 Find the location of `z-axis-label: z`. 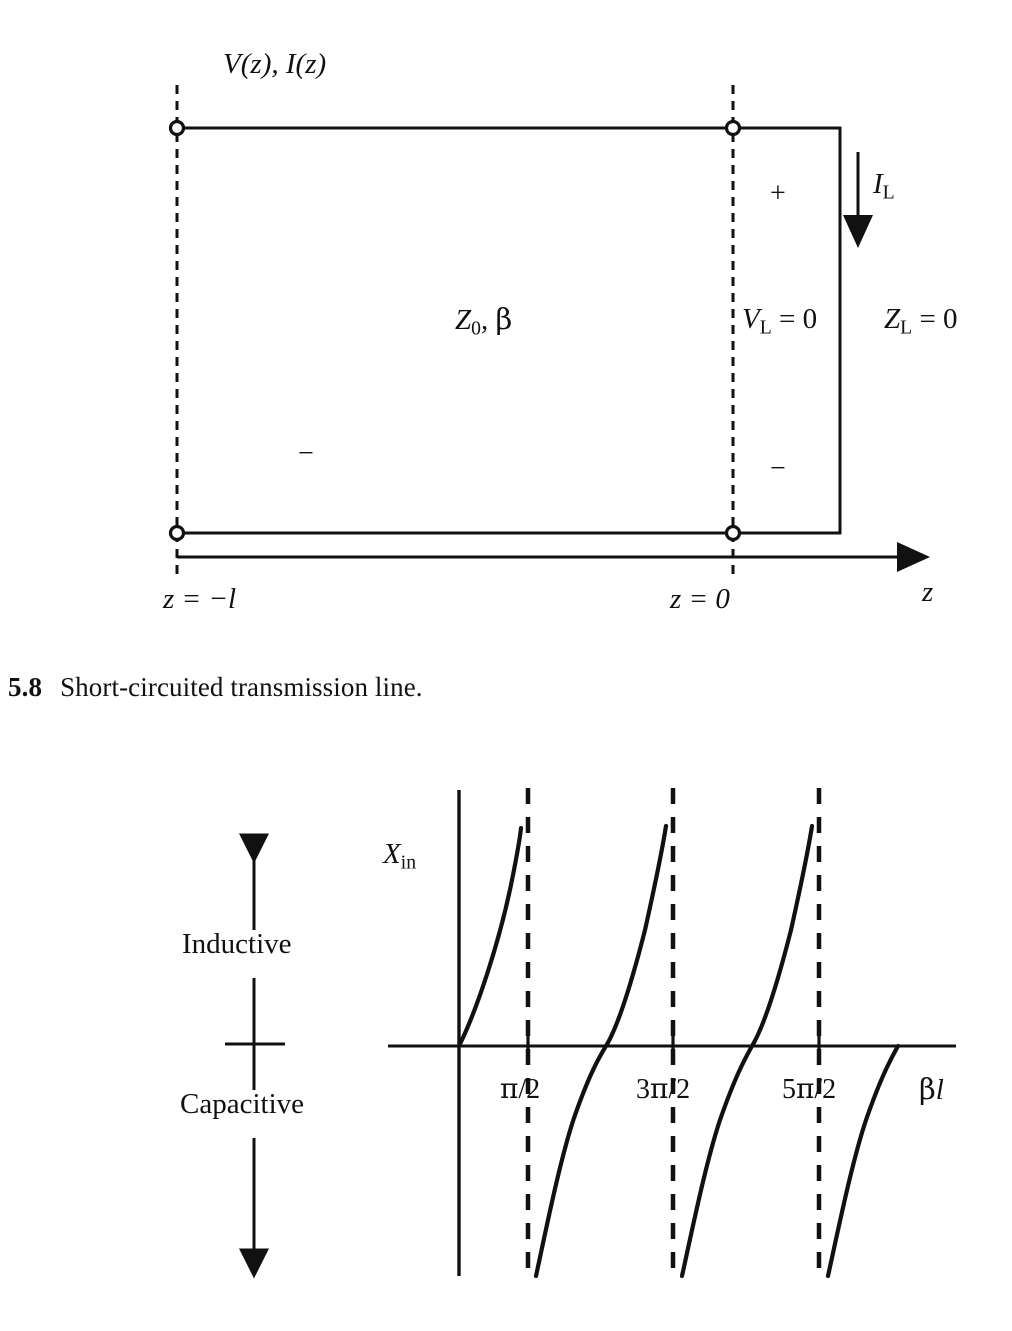

z-axis-label: z is located at coordinates (928, 592).